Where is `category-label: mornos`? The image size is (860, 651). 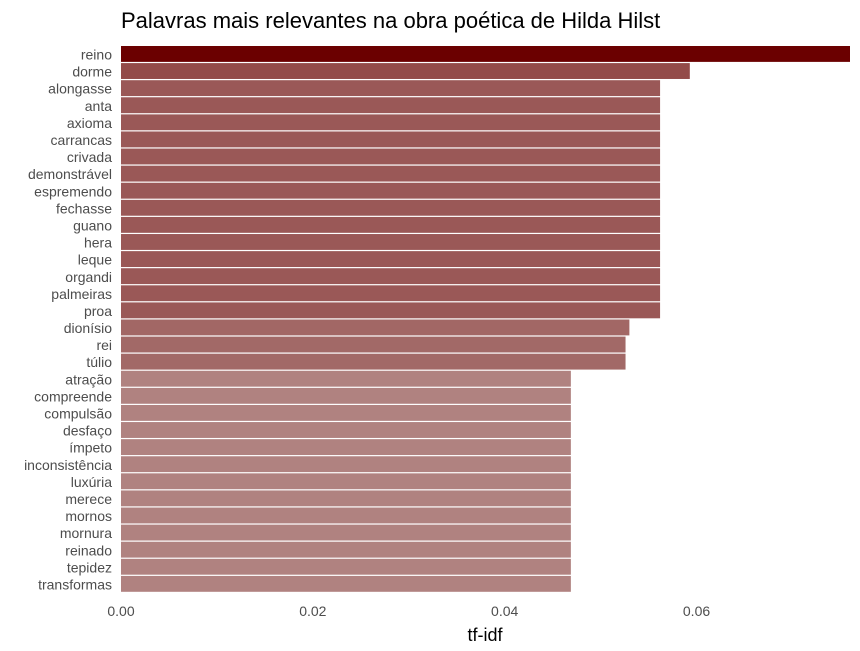
category-label: mornos is located at coordinates (88, 516).